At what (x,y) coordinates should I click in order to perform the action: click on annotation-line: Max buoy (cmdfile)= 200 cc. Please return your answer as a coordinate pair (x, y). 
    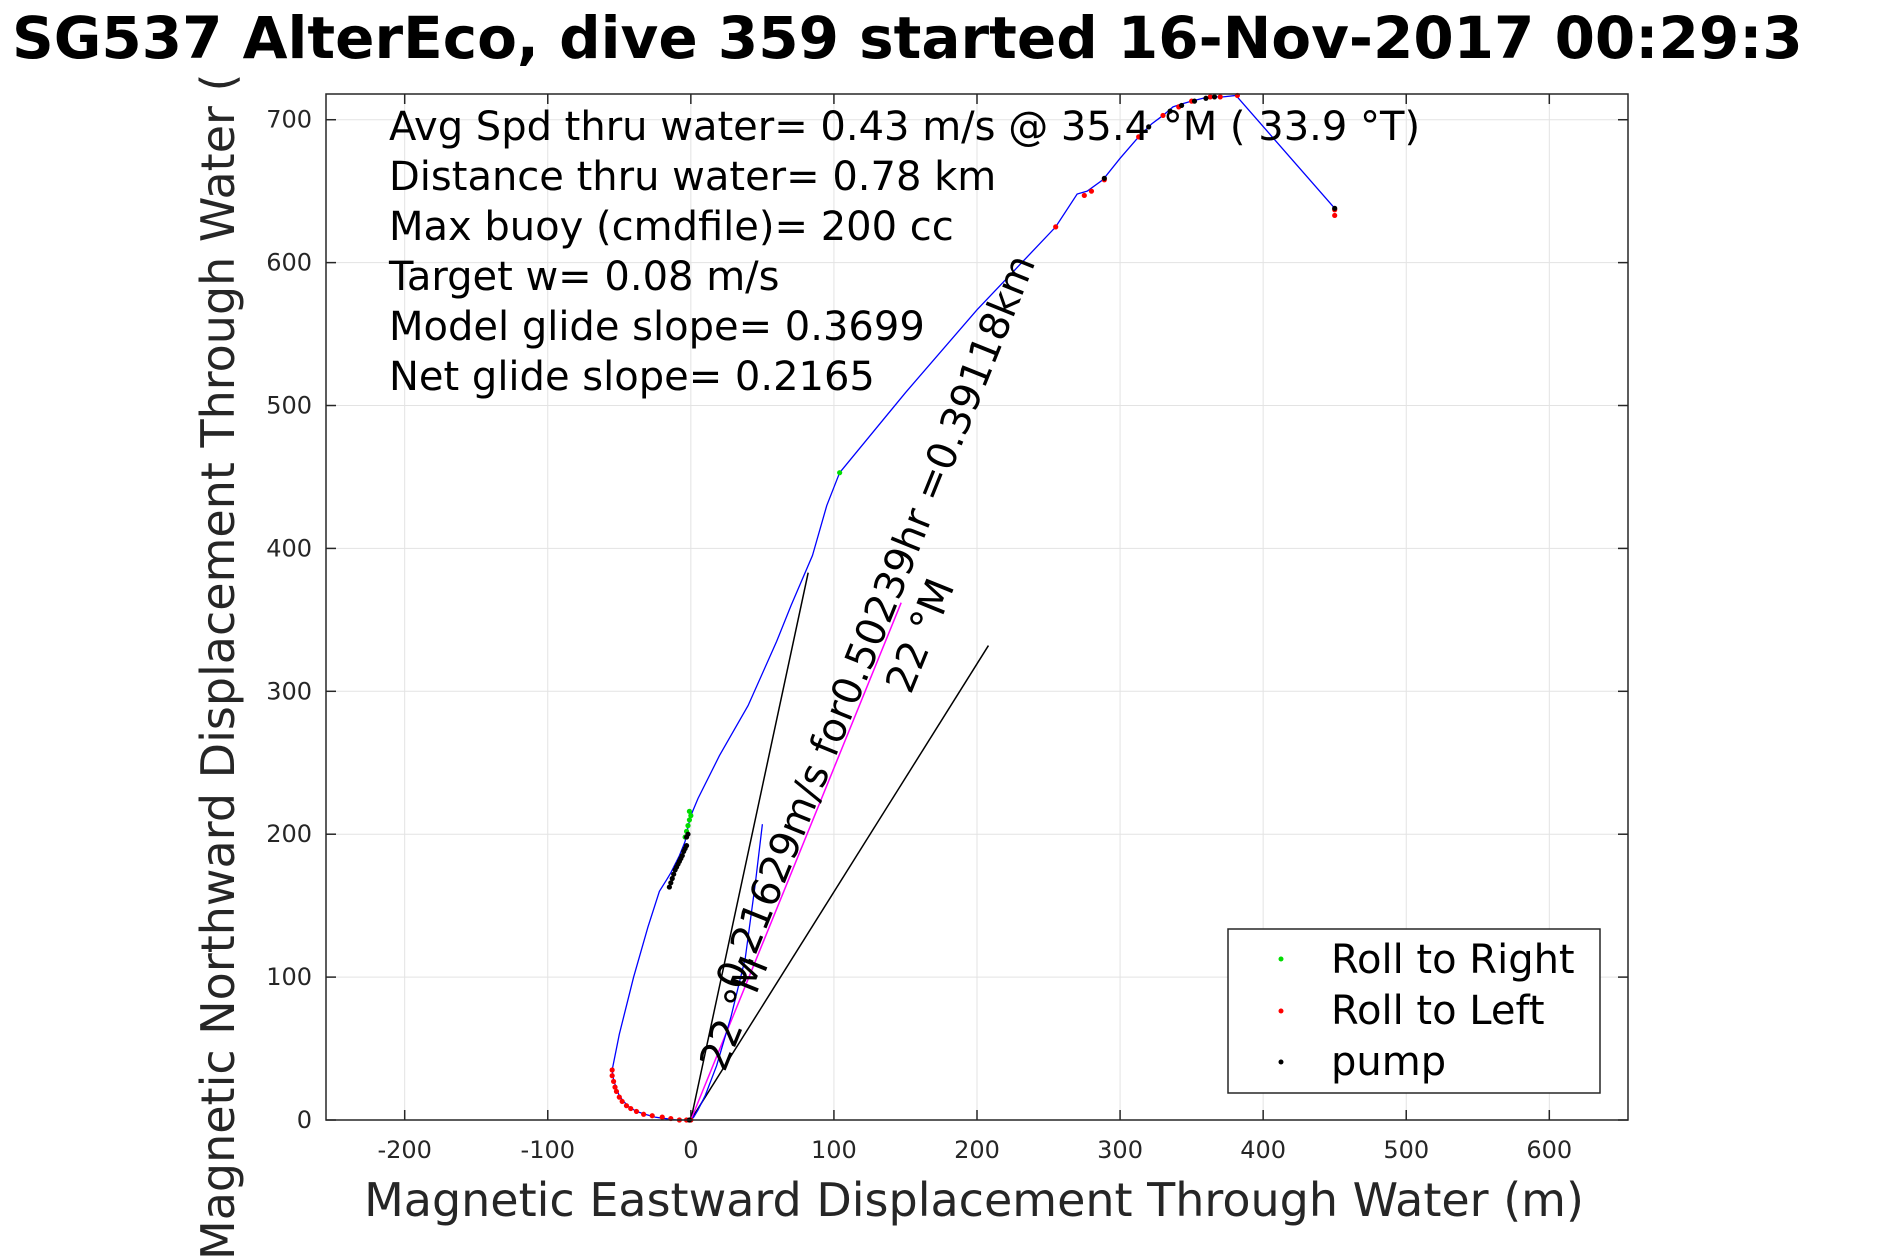
    Looking at the image, I should click on (671, 227).